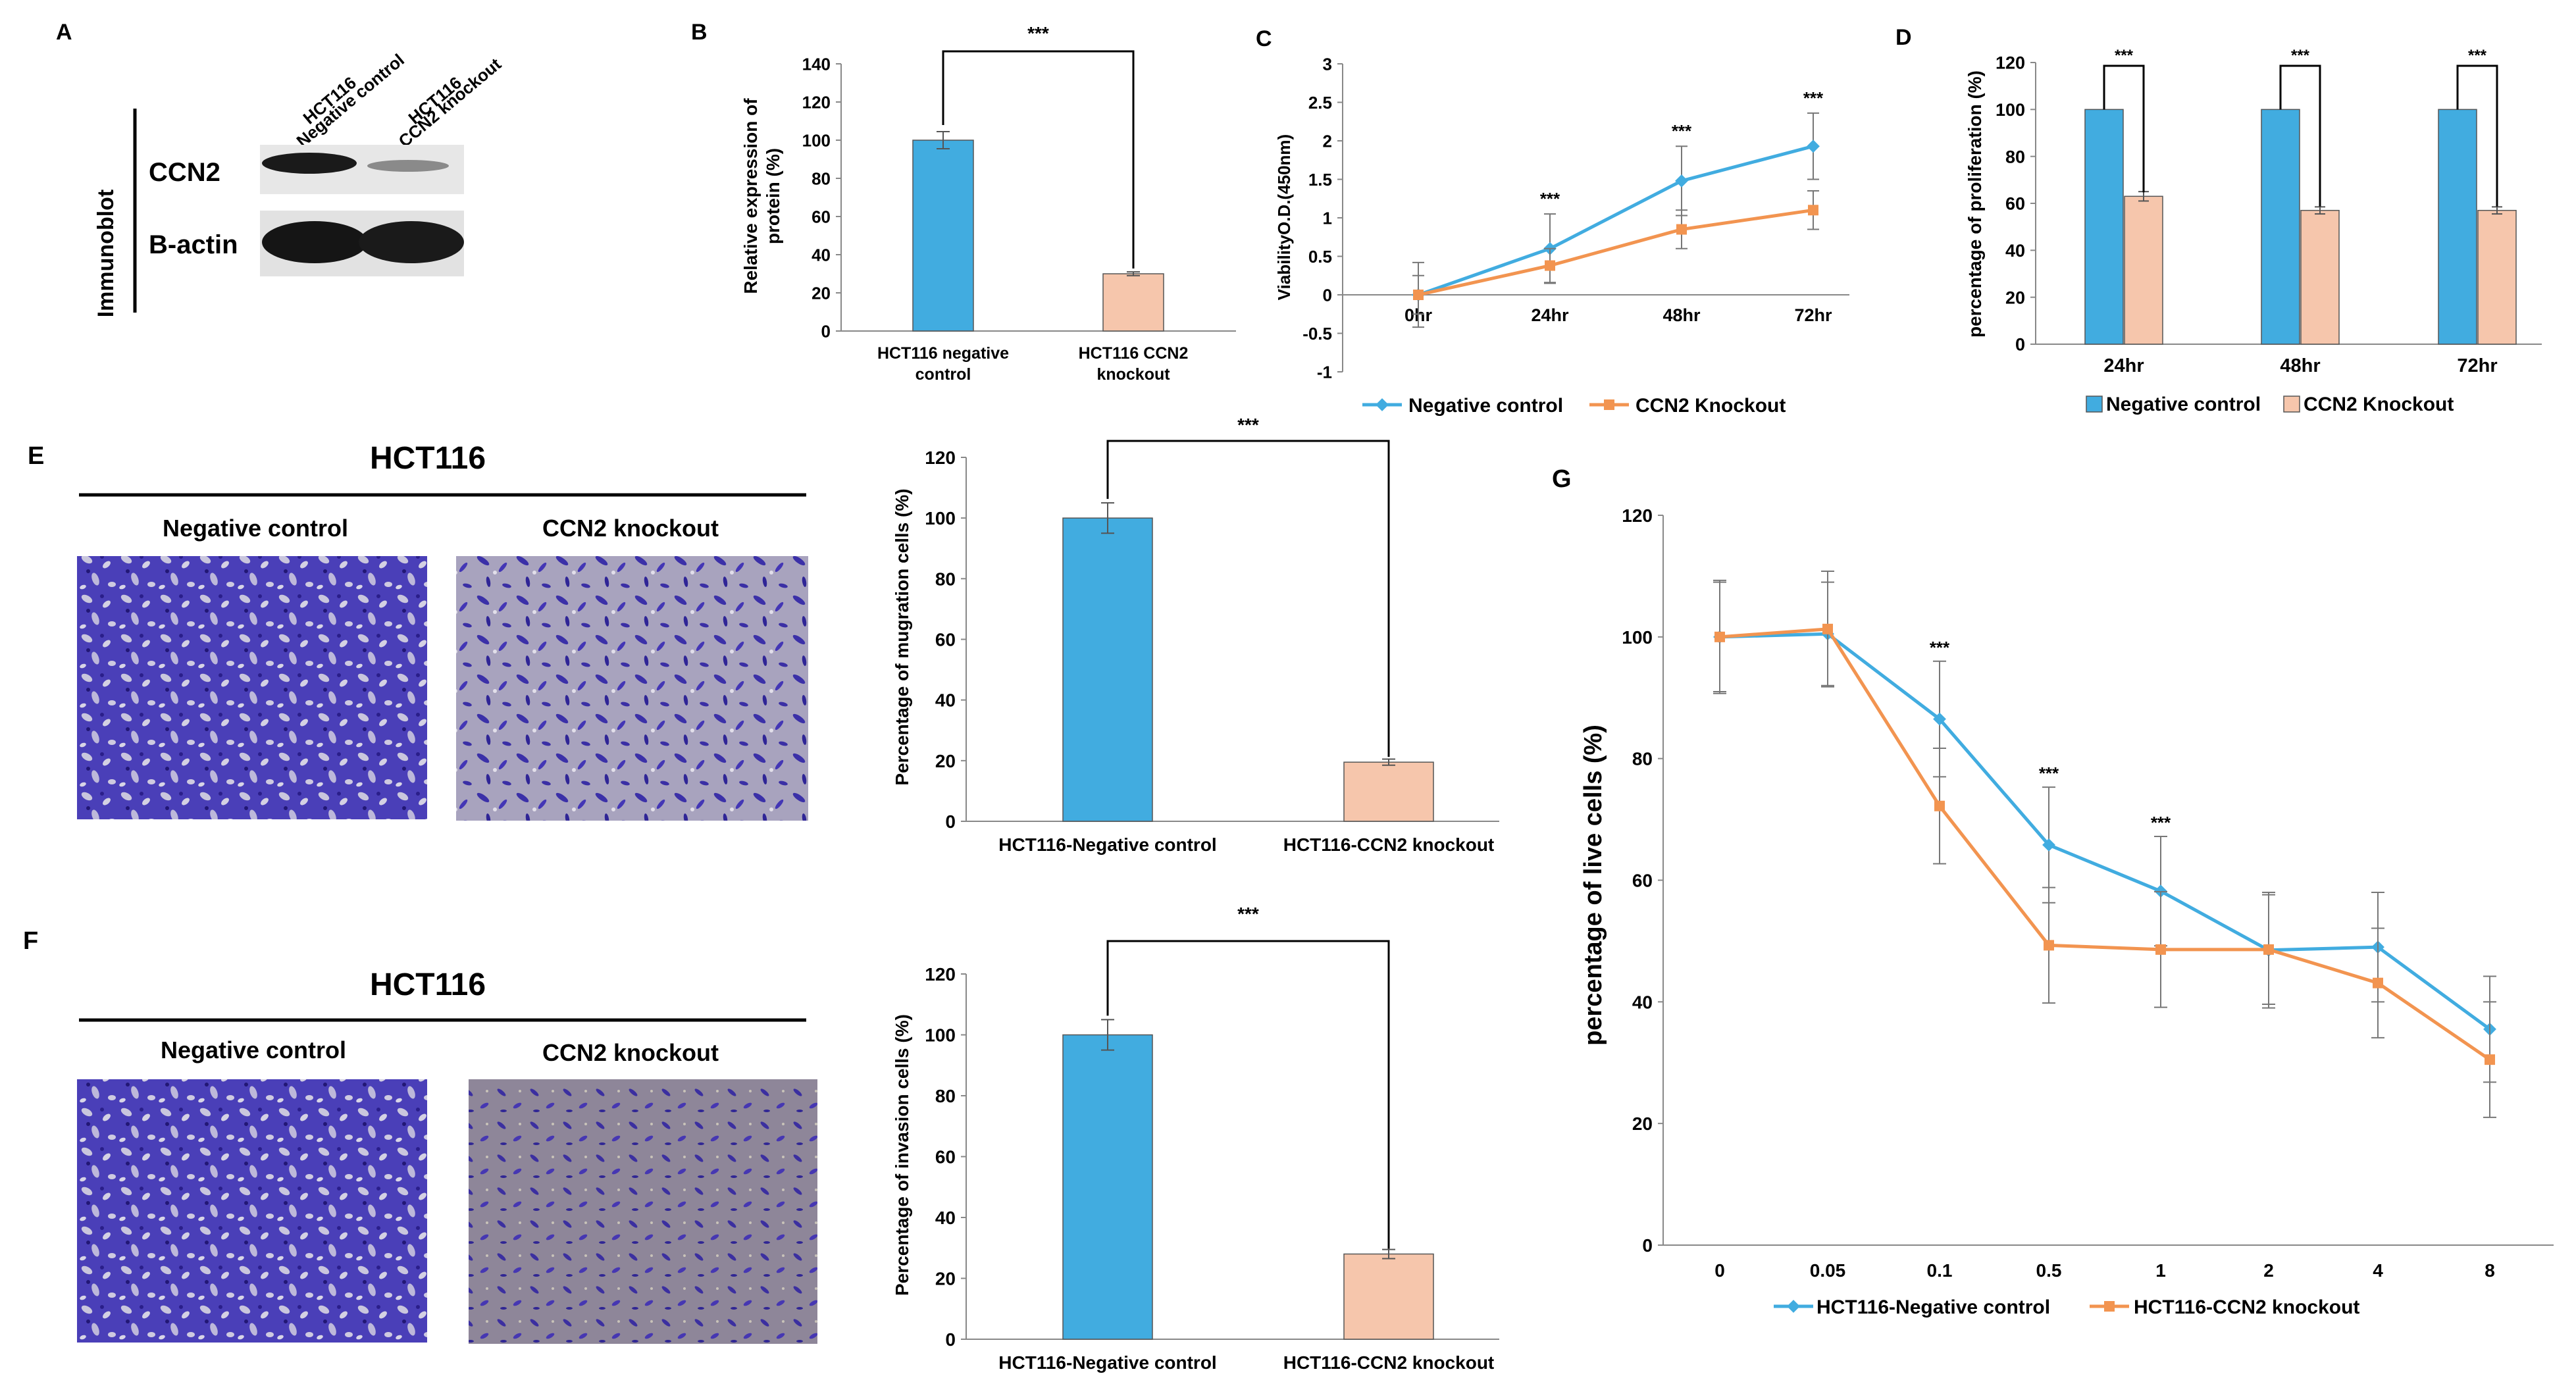 Image resolution: width=2576 pixels, height=1382 pixels. What do you see at coordinates (2490, 1270) in the screenshot?
I see `chart-g-x-tick-label: 8` at bounding box center [2490, 1270].